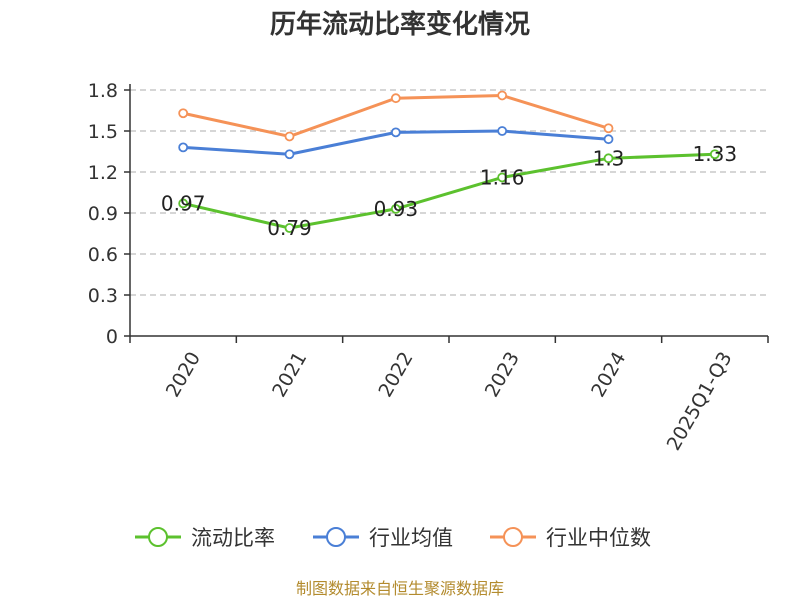 Image resolution: width=800 pixels, height=600 pixels. What do you see at coordinates (400, 24) in the screenshot?
I see `chart-title: 历年流动比率变化情况` at bounding box center [400, 24].